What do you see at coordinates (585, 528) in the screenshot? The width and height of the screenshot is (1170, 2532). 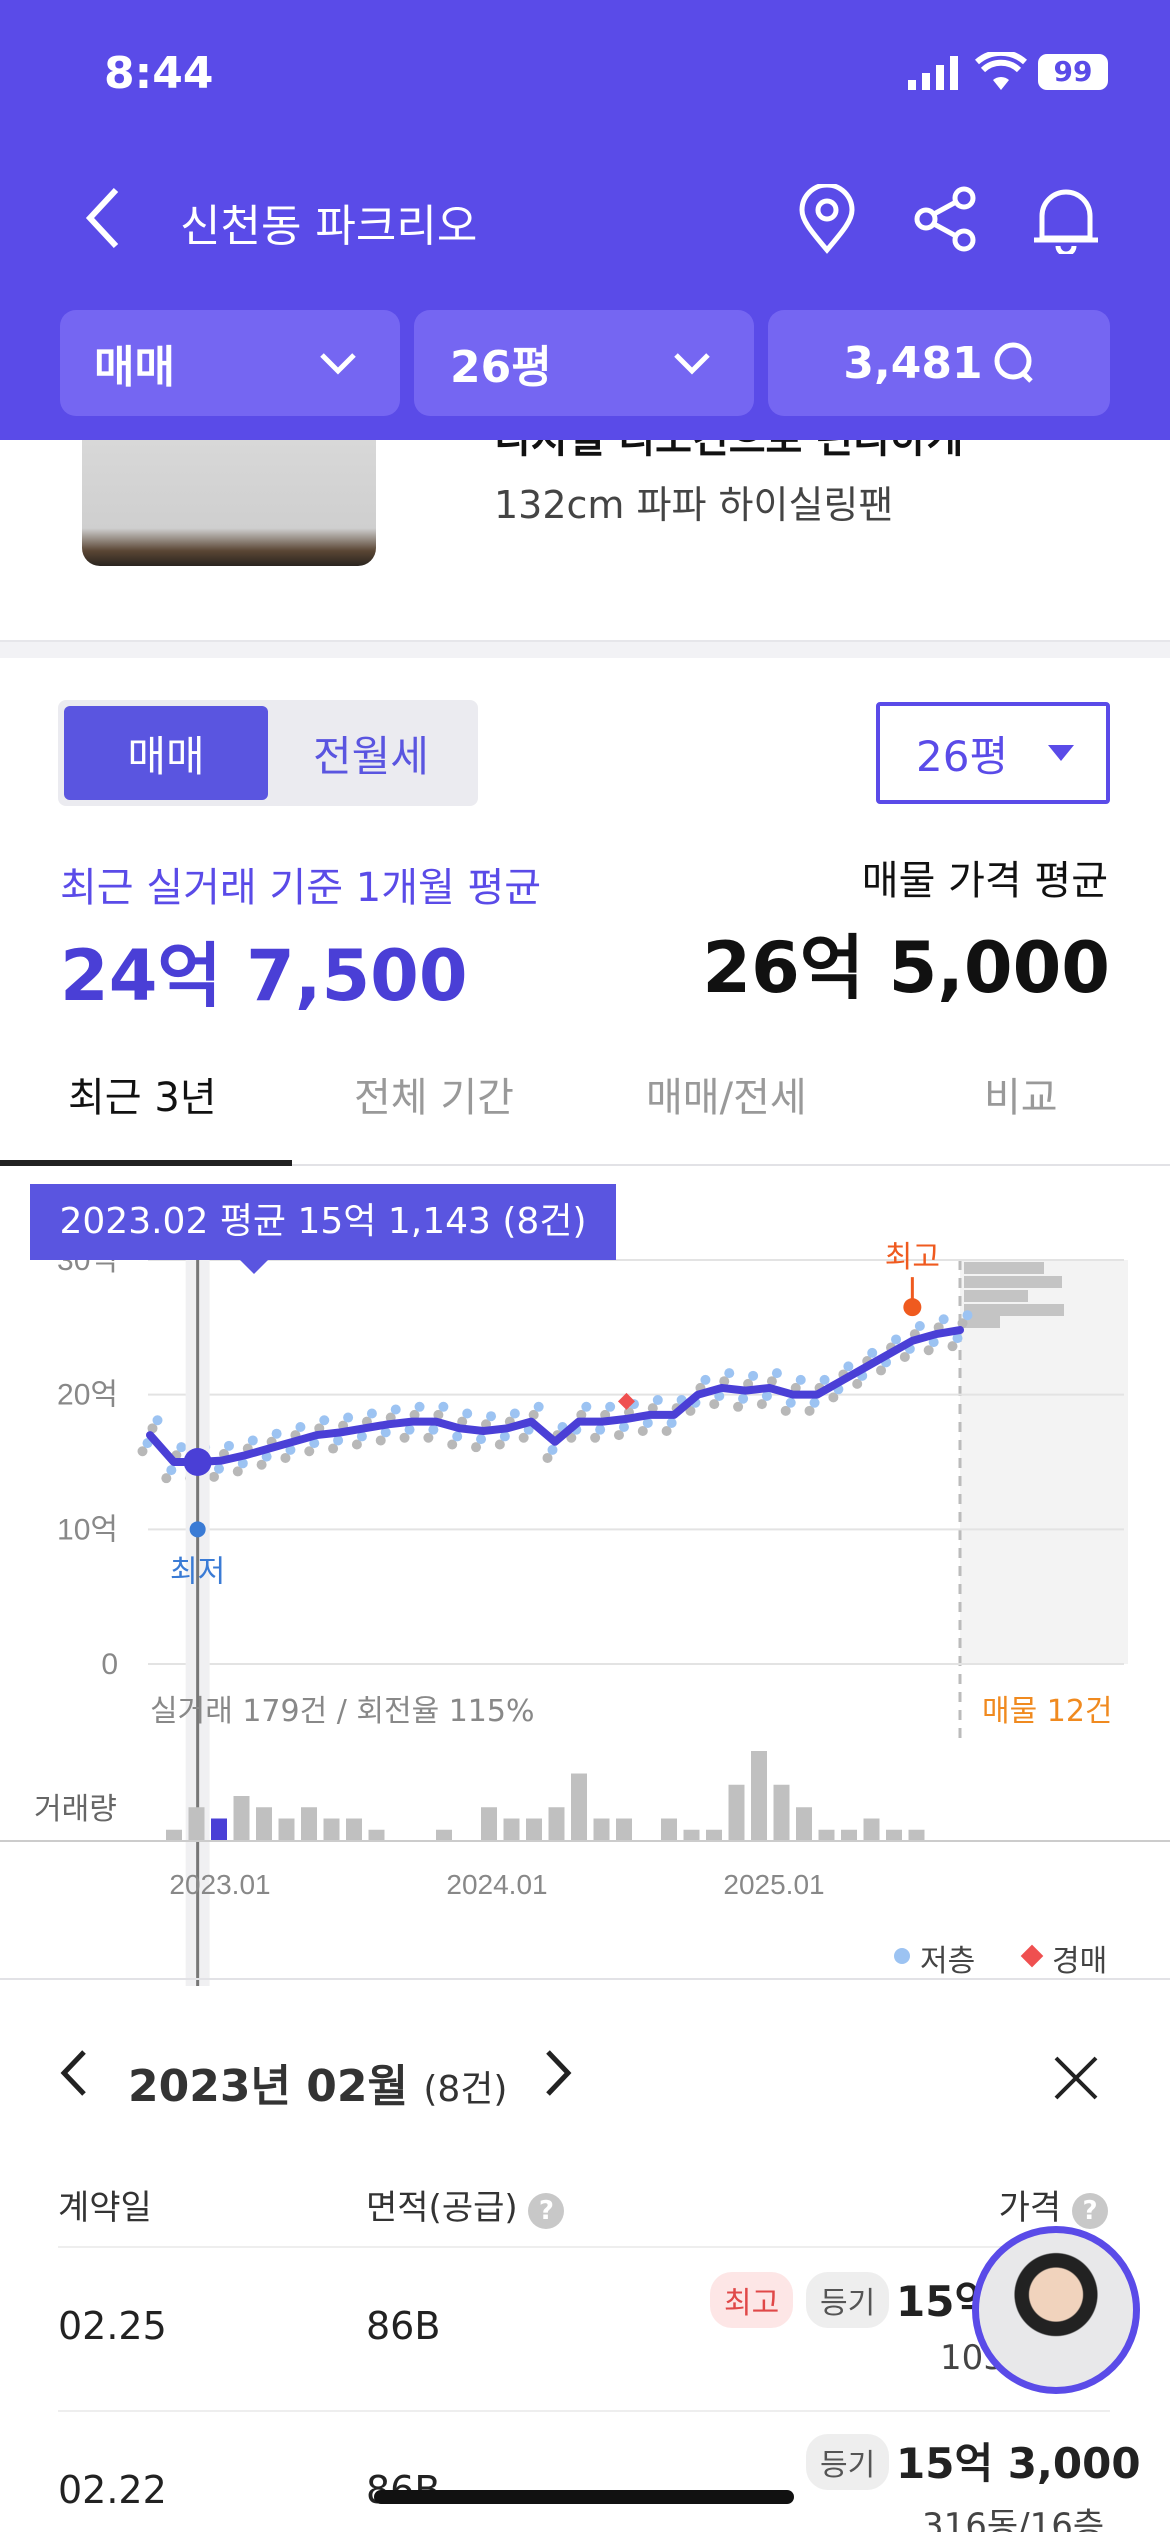 I see `ad-banner: 디지털 리모컨으로 편리하게 132cm 파파 하이실링팬` at bounding box center [585, 528].